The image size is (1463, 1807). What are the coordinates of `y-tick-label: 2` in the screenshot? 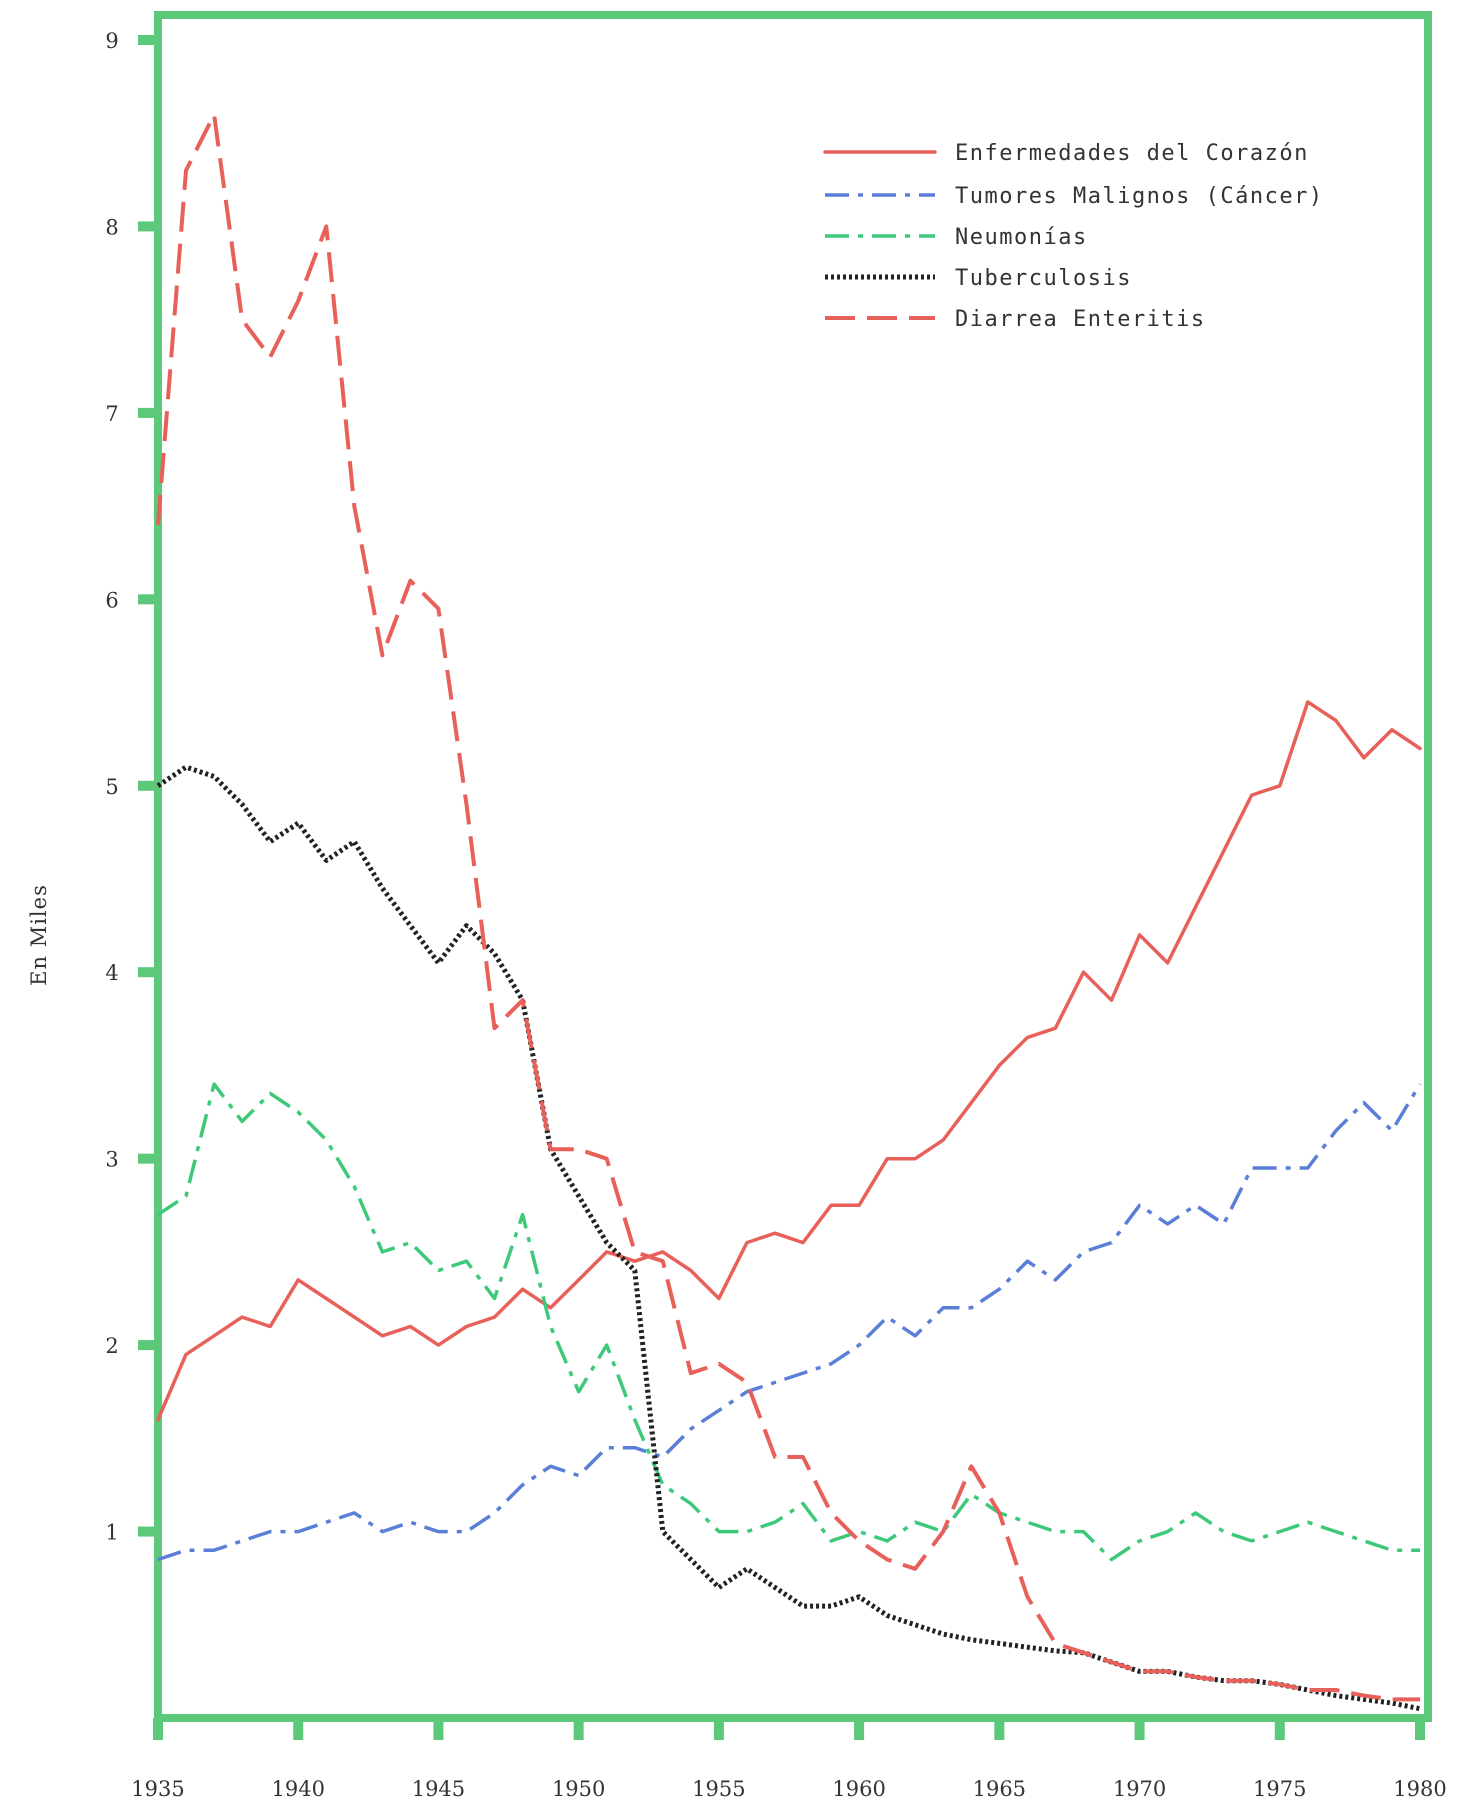 It's located at (111, 1346).